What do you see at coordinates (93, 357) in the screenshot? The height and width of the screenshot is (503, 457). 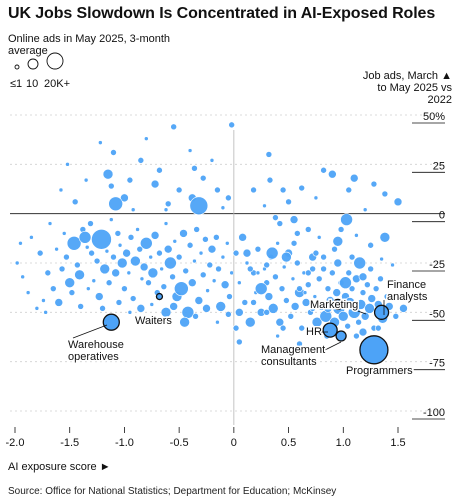 I see `annotation-line: operatives` at bounding box center [93, 357].